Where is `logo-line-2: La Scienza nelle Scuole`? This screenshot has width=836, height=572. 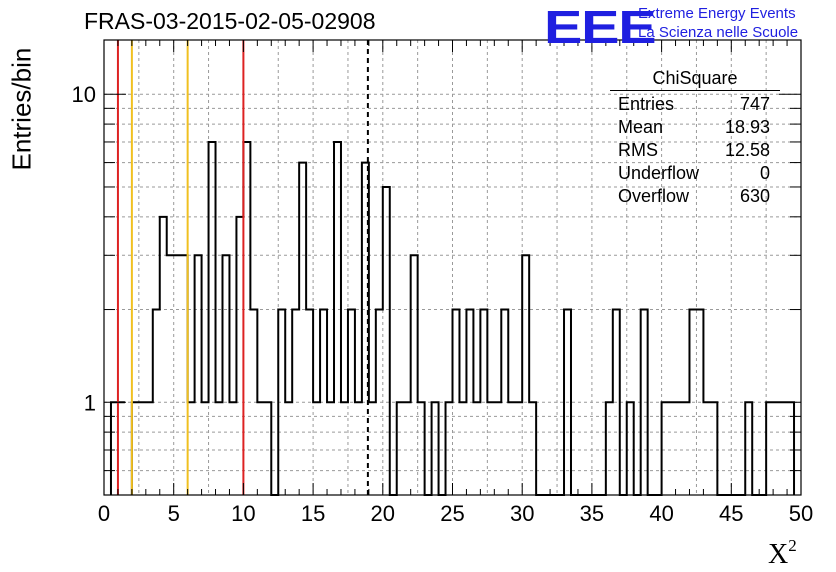
logo-line-2: La Scienza nelle Scuole is located at coordinates (718, 32).